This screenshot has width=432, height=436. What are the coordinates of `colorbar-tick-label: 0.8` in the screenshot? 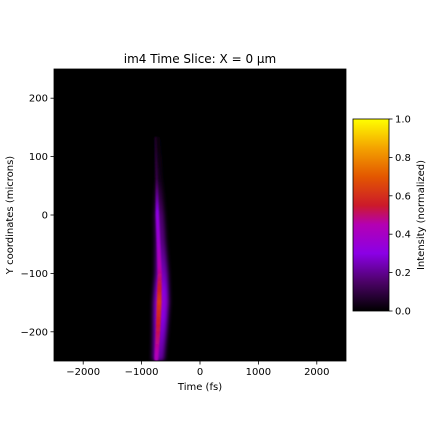 It's located at (403, 158).